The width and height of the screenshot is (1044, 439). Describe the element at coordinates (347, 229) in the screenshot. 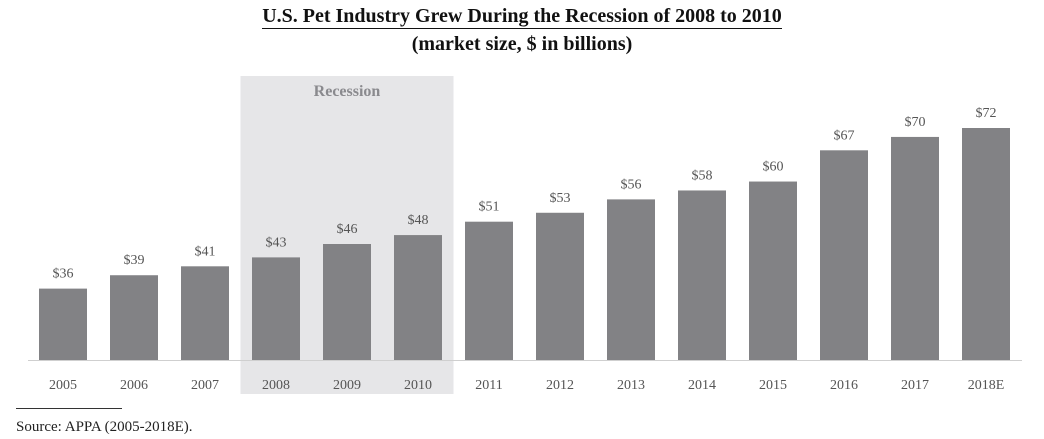

I see `data-label-2009: $46` at that location.